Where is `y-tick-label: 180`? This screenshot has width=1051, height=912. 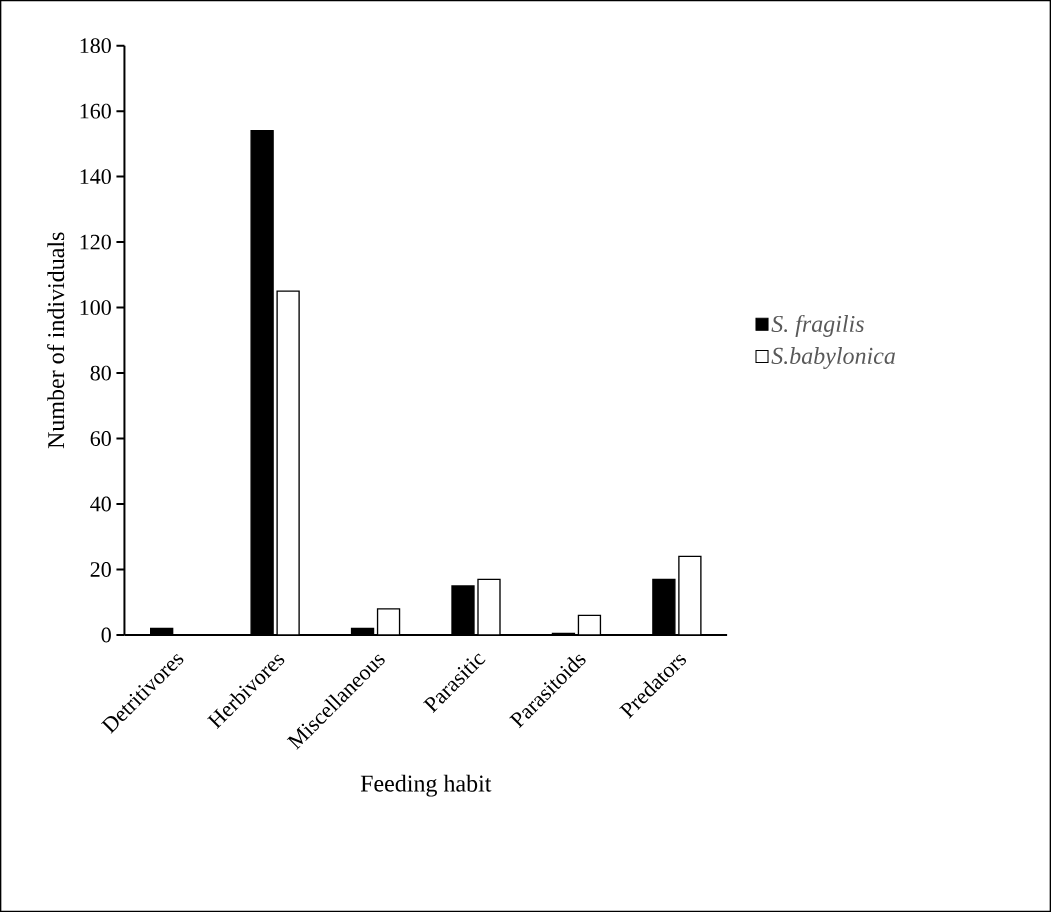
y-tick-label: 180 is located at coordinates (95, 46).